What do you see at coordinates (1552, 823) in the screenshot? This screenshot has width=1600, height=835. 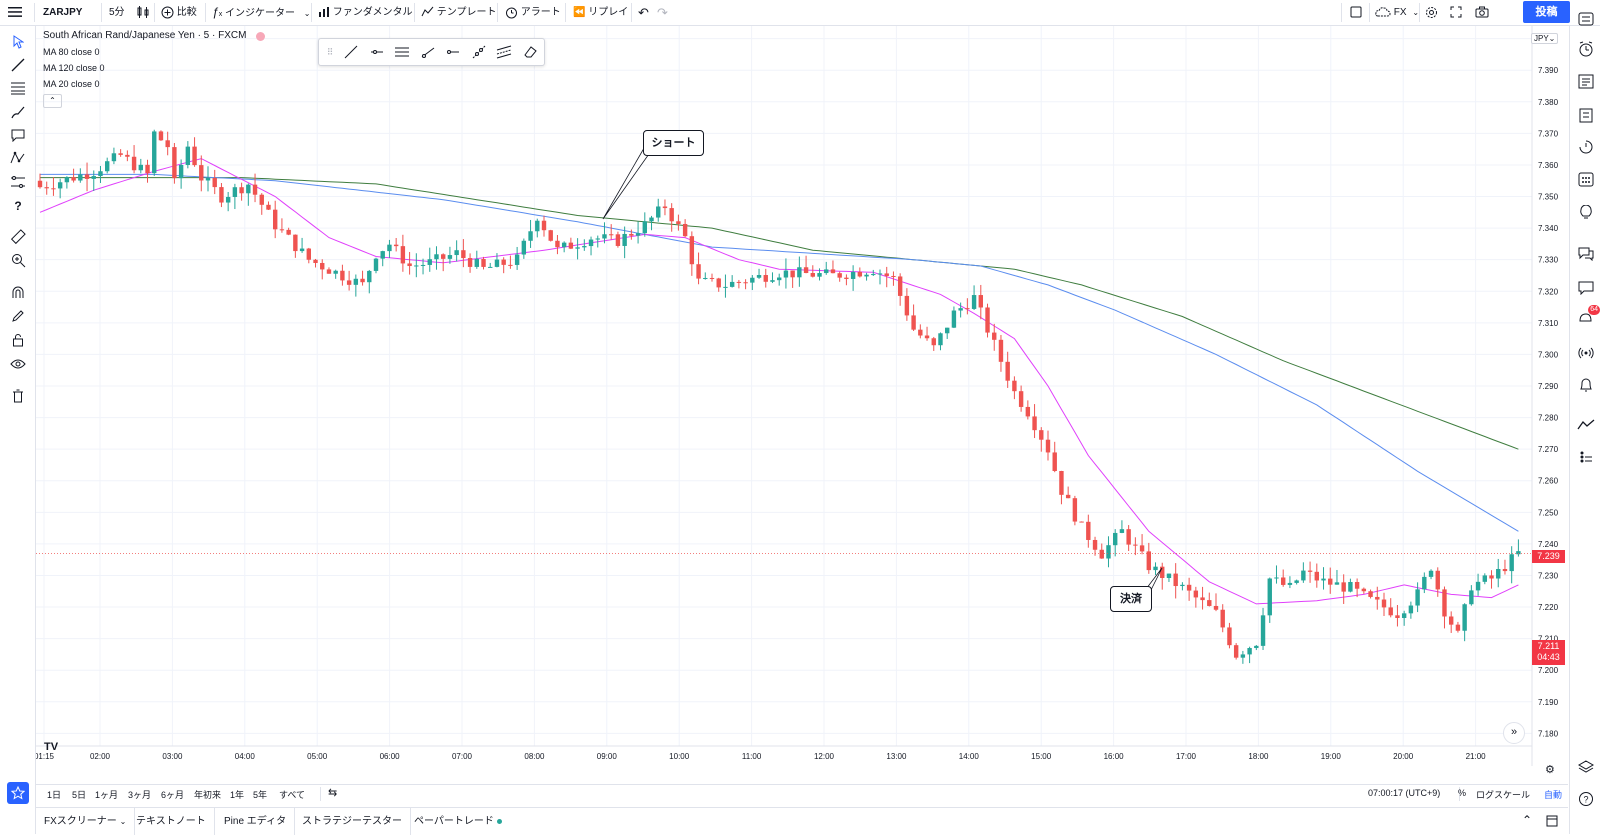 I see `maximize-panel-icon` at bounding box center [1552, 823].